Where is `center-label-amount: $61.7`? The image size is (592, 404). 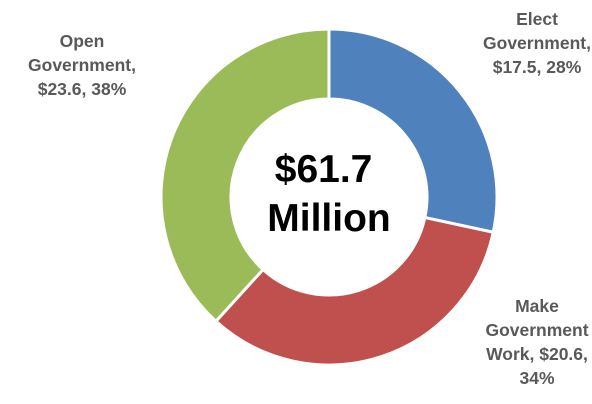
center-label-amount: $61.7 is located at coordinates (324, 169).